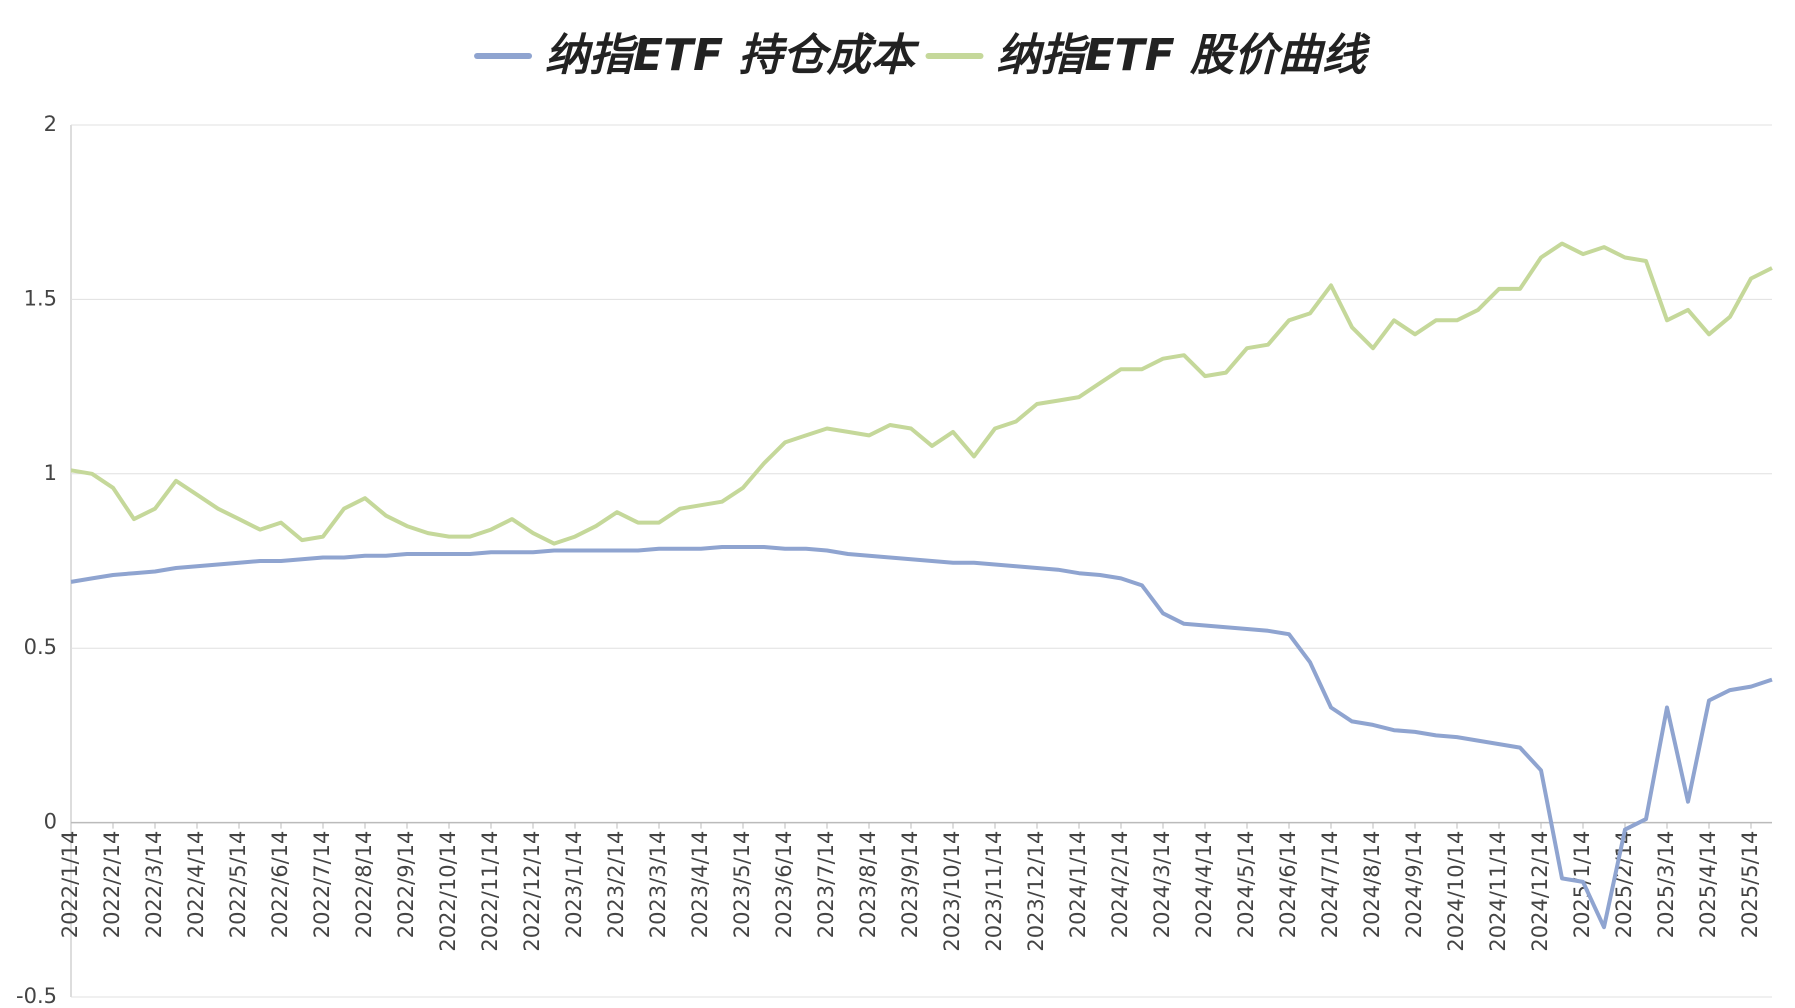 The height and width of the screenshot is (1008, 1795). Describe the element at coordinates (1456, 891) in the screenshot. I see `x-tick-label: 2024/10/14` at that location.